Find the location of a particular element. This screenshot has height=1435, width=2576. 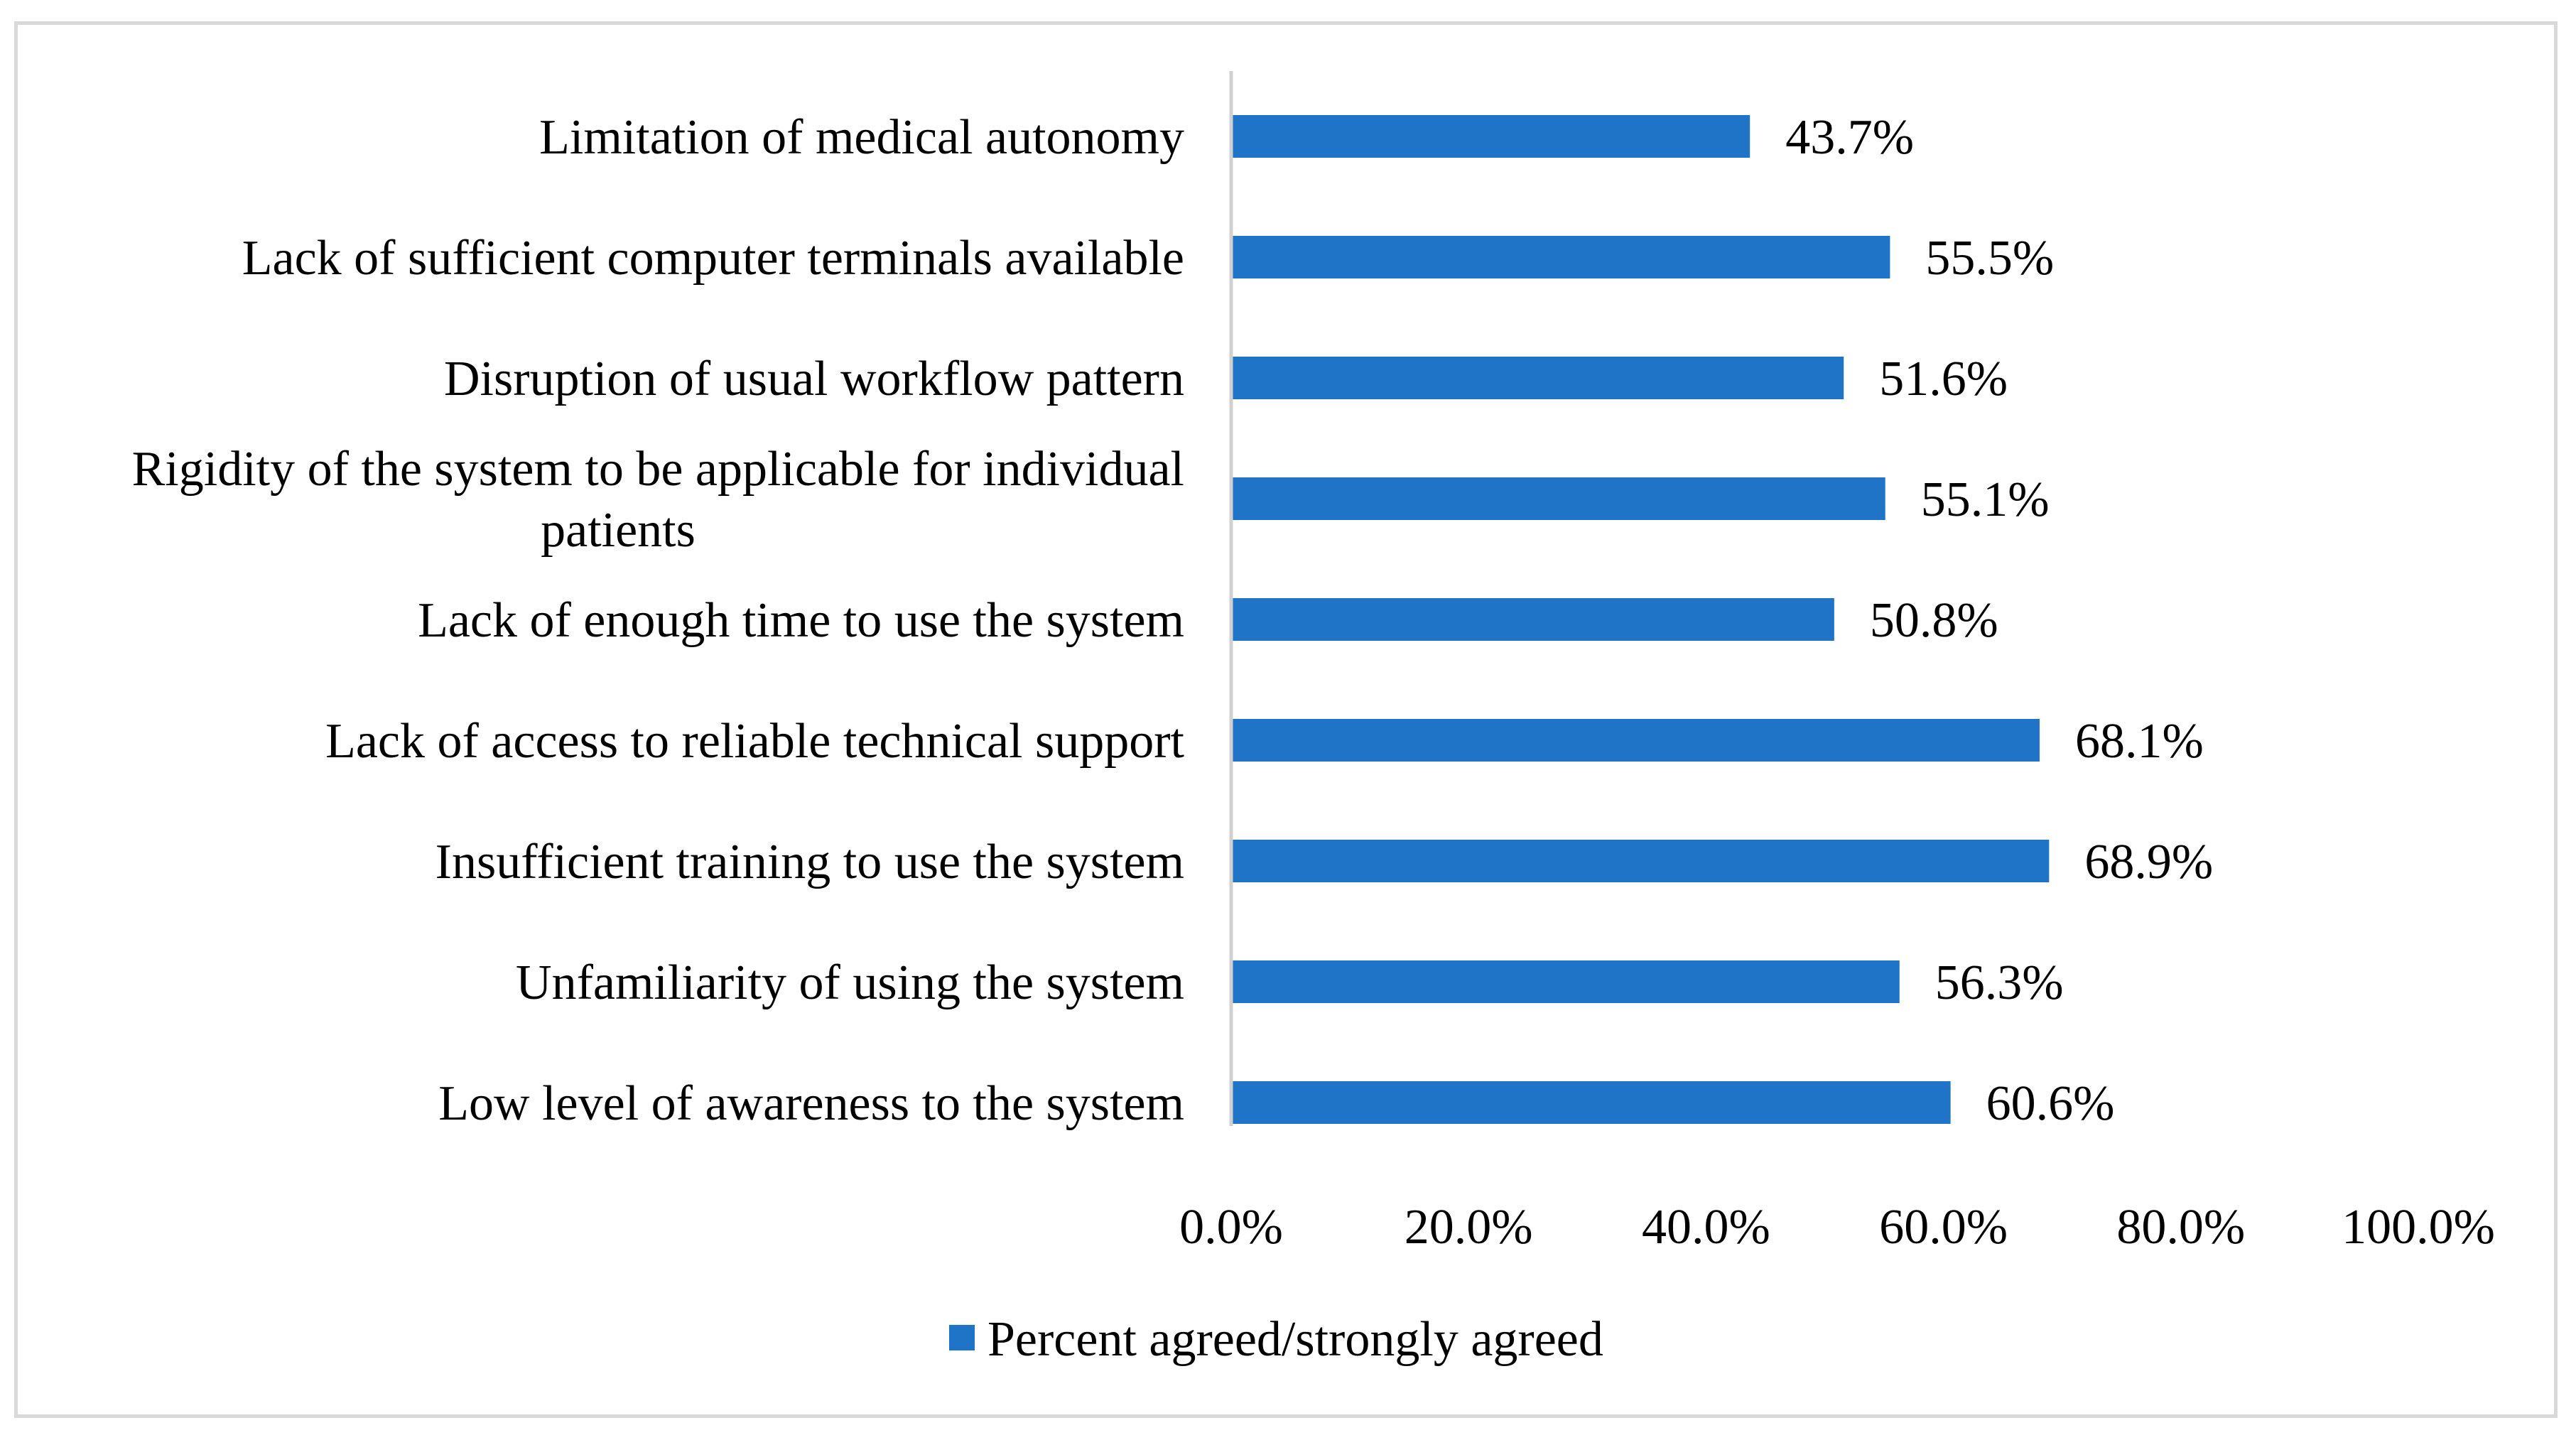

x-tick-label: 0.0% is located at coordinates (1231, 1227).